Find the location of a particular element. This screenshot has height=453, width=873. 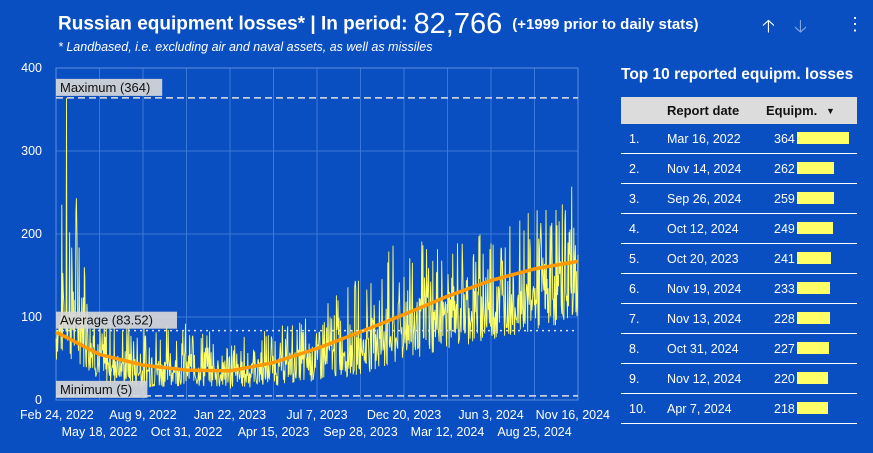

x-tick-label: Jun 3, 2024 is located at coordinates (490, 415).